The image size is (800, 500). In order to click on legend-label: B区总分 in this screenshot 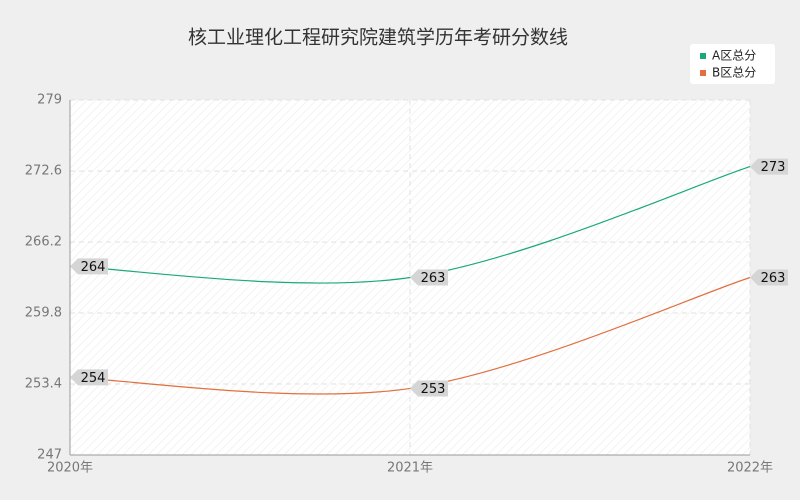, I will do `click(734, 73)`.